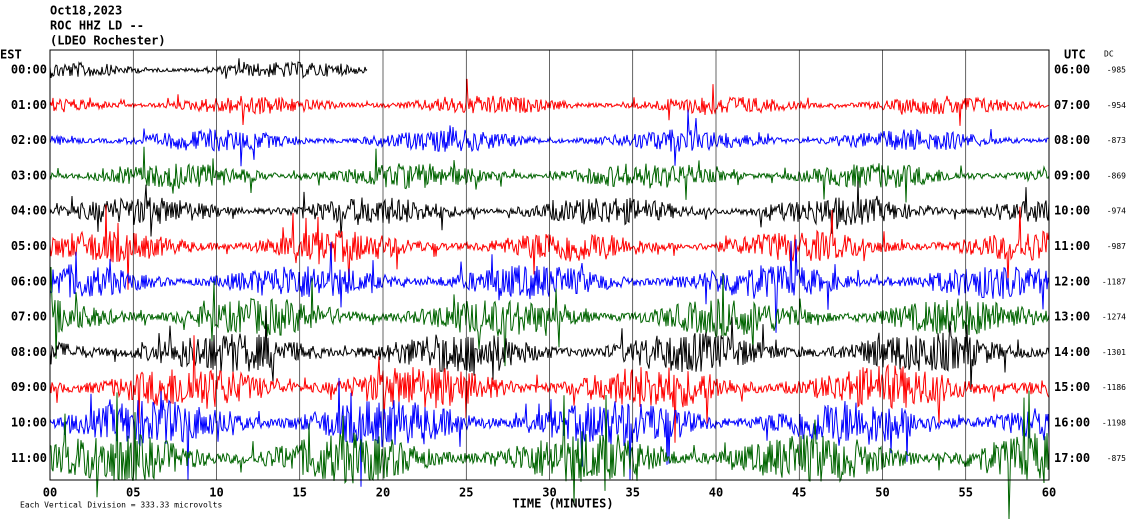 This screenshot has height=519, width=1130. Describe the element at coordinates (1109, 54) in the screenshot. I see `dc-label: DC` at that location.